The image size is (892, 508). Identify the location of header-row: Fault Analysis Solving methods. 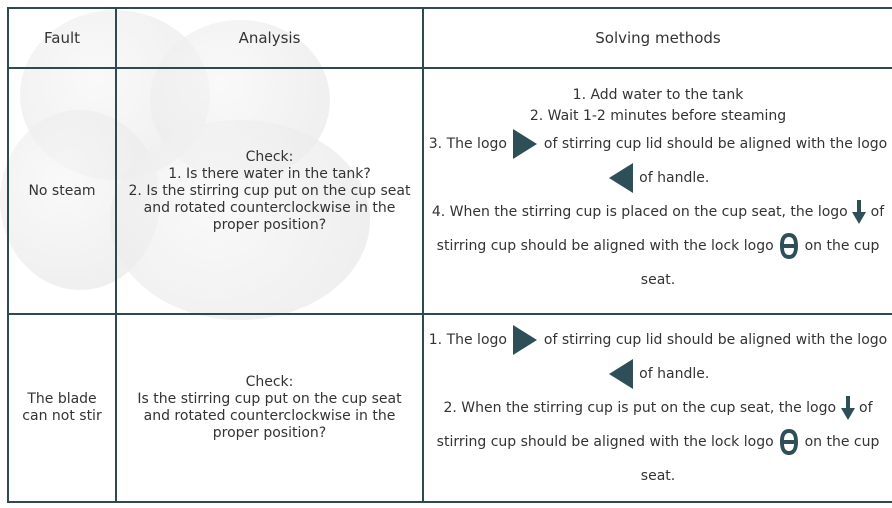
(449, 38).